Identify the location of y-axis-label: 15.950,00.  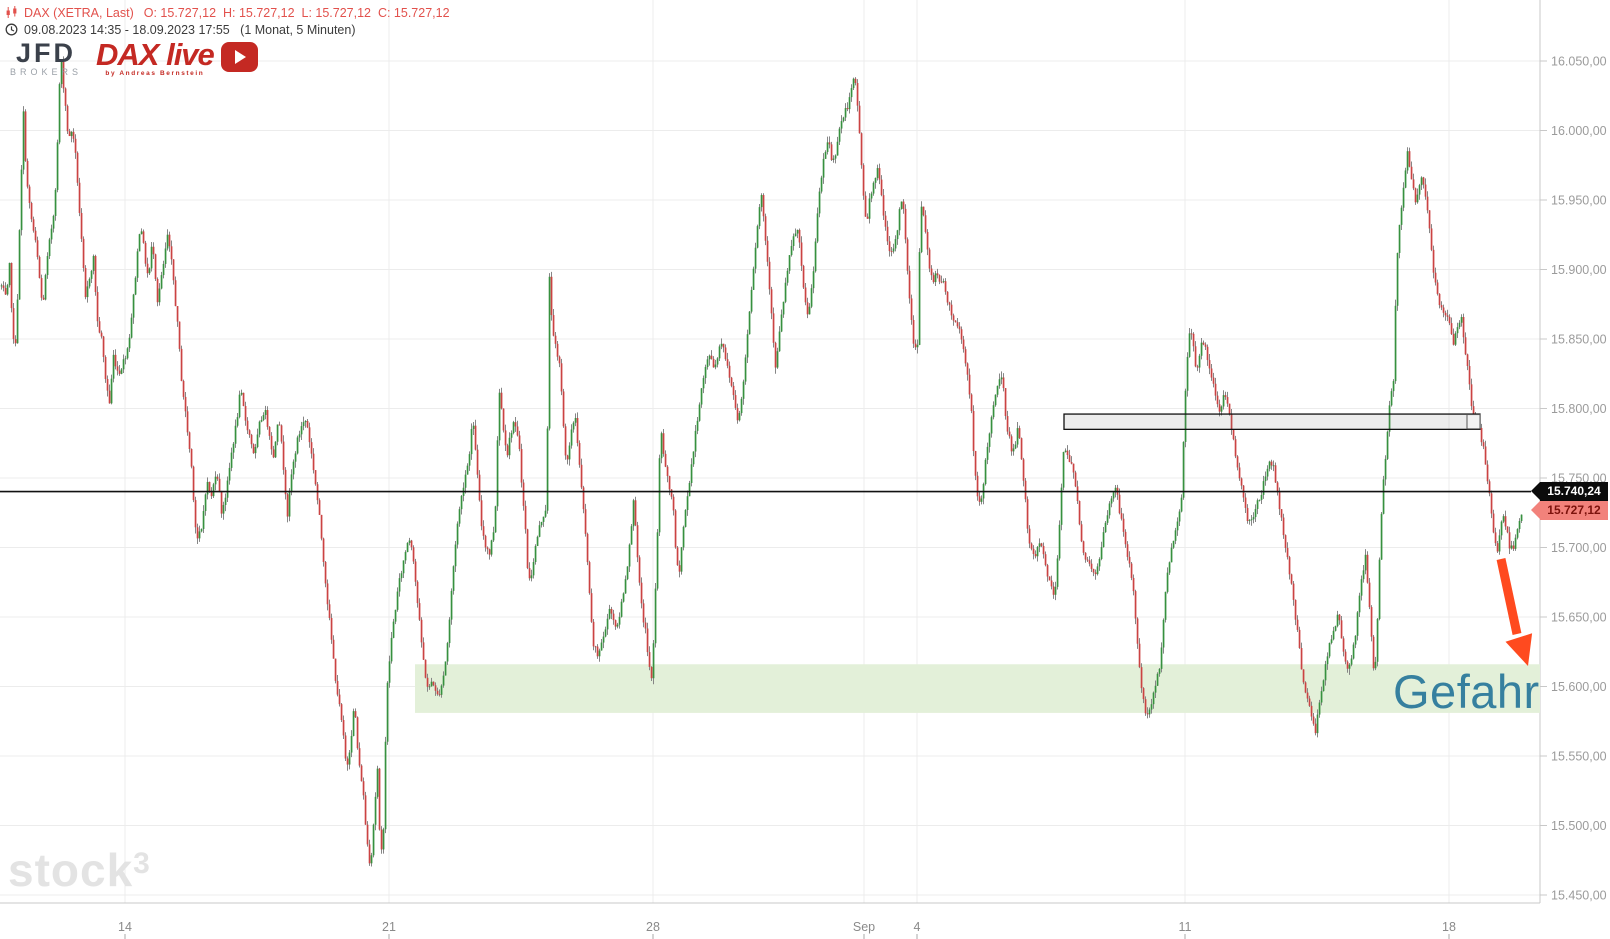
(1579, 201).